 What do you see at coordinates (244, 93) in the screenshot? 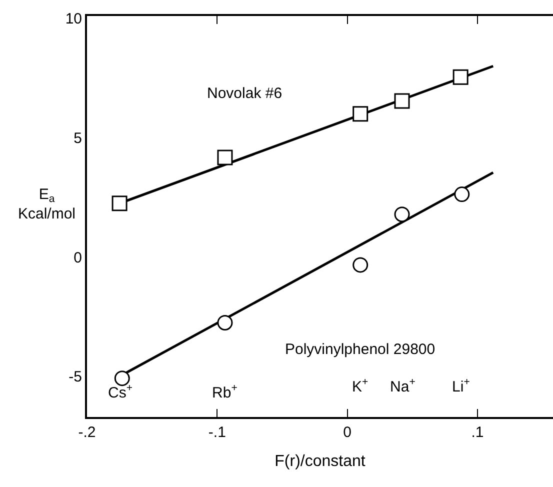
I see `annotation: Novolak #6` at bounding box center [244, 93].